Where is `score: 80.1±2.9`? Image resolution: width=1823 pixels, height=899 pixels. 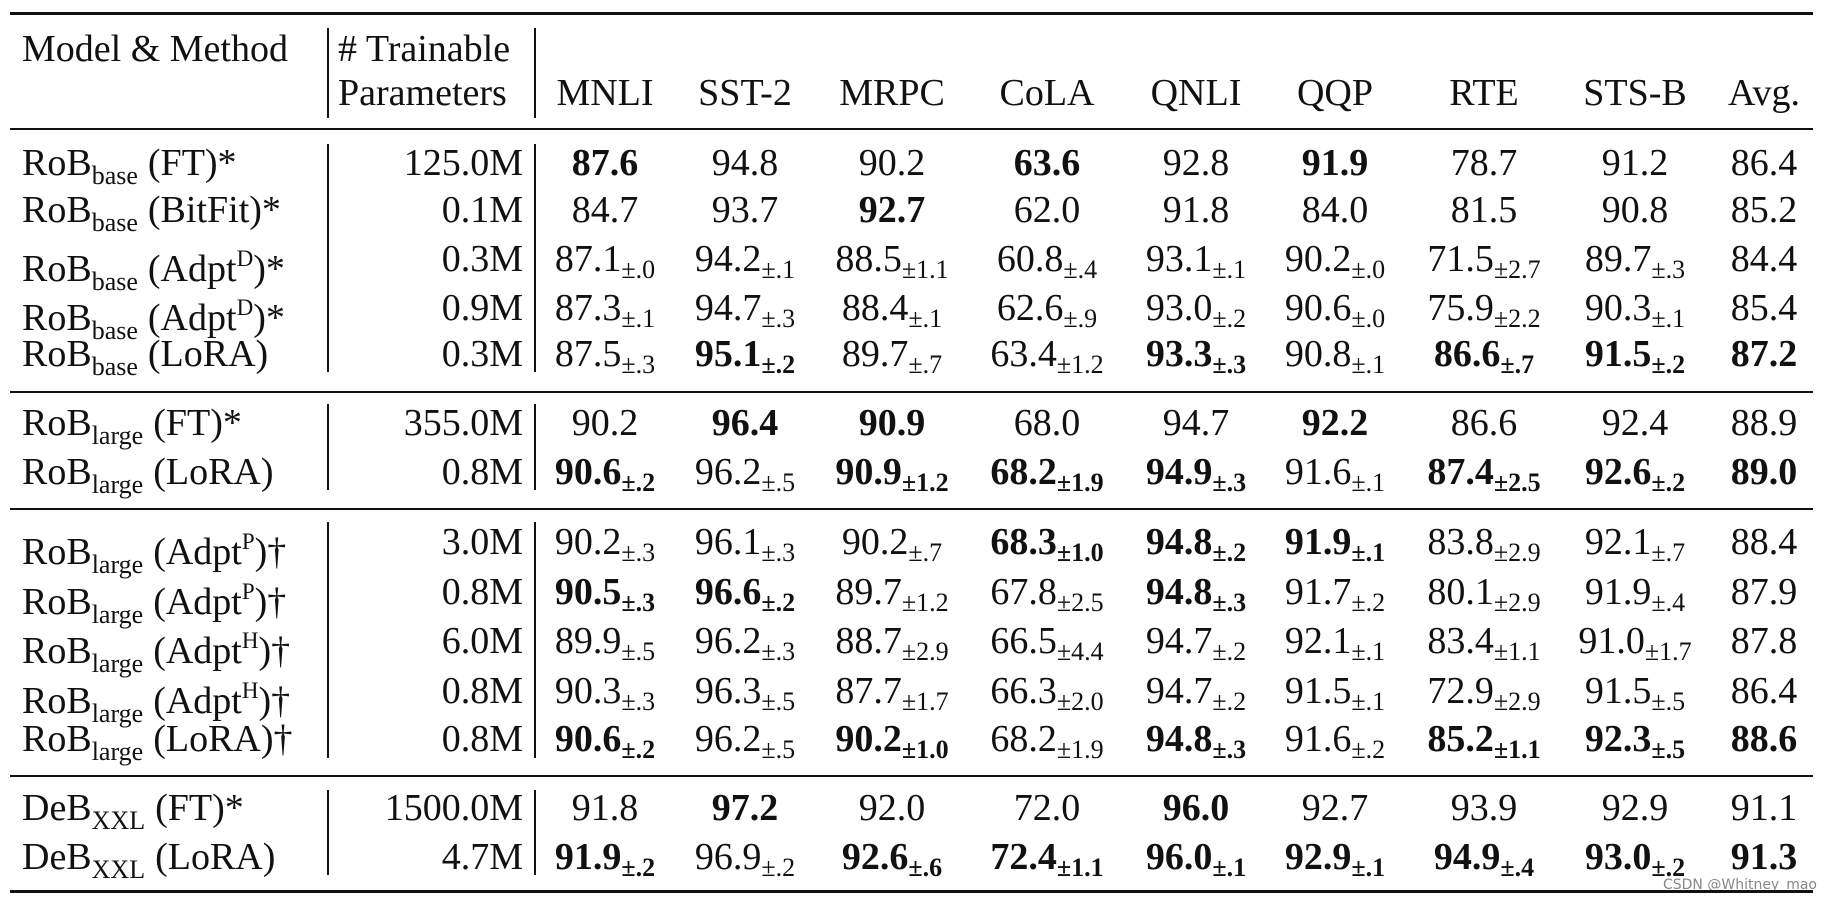
score: 80.1±2.9 is located at coordinates (1484, 593).